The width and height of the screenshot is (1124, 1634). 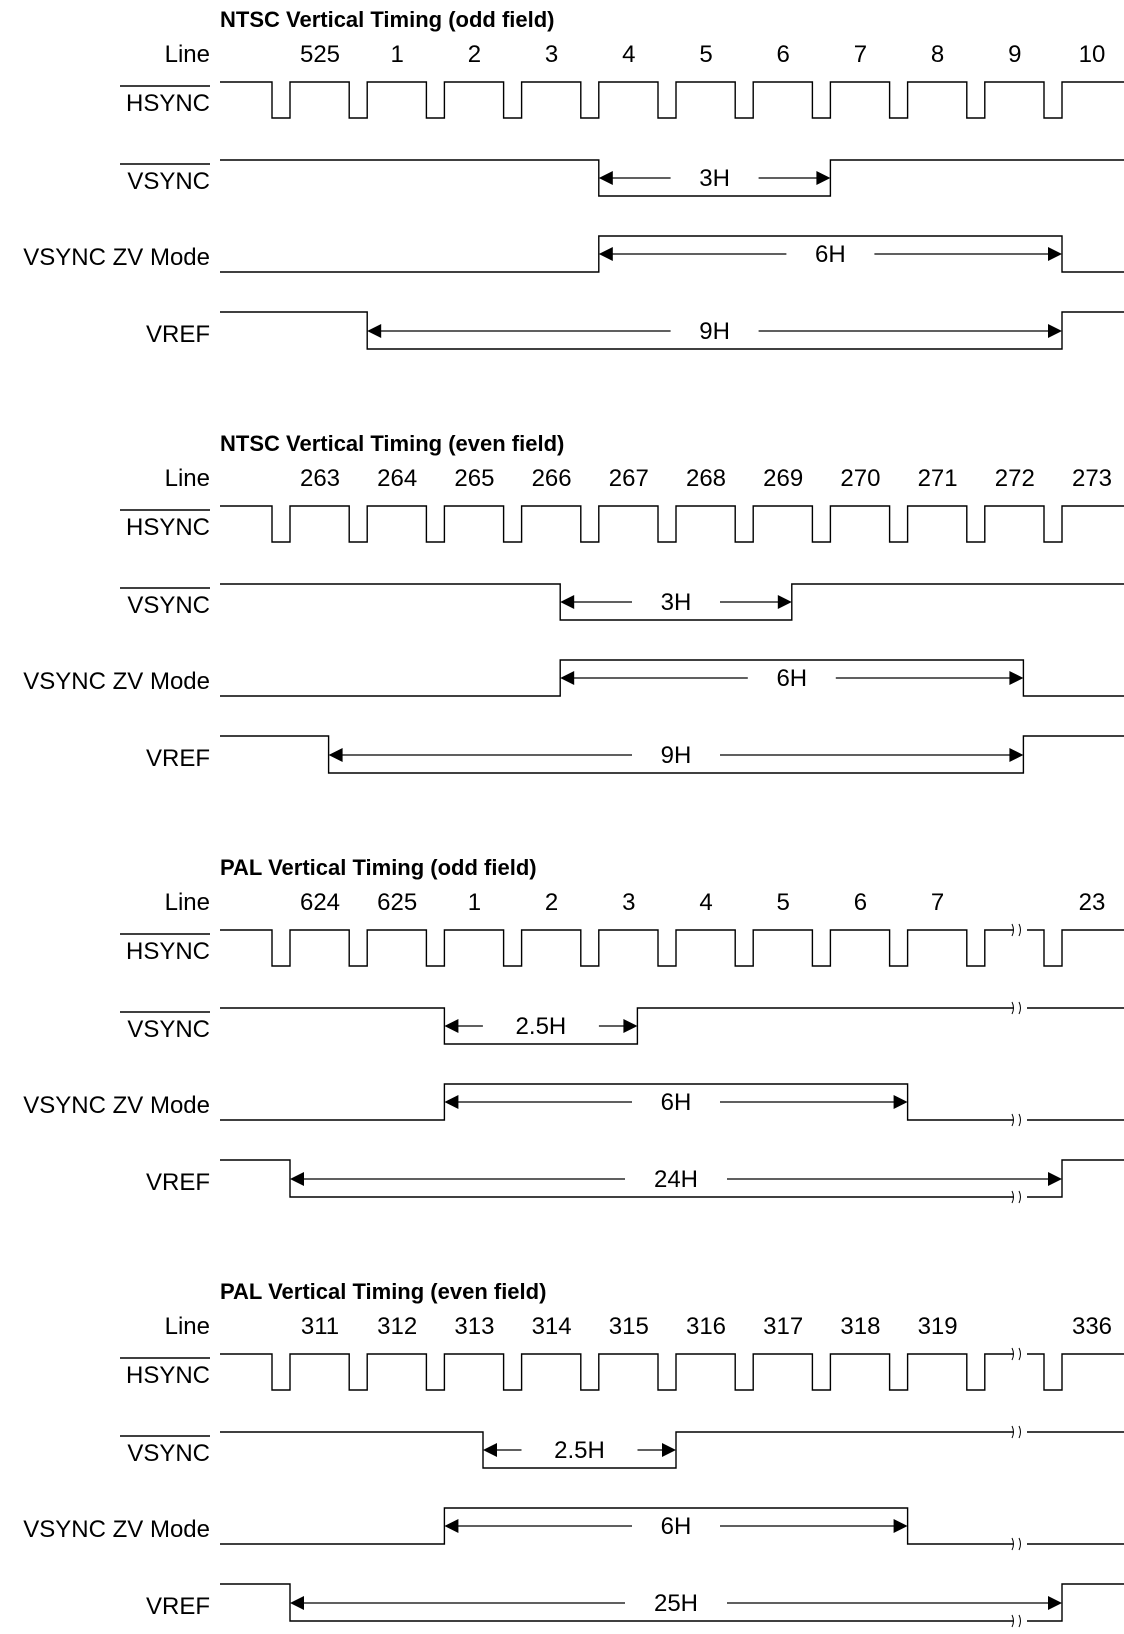 I want to click on section-title: PAL Vertical Timing (even field), so click(x=383, y=1291).